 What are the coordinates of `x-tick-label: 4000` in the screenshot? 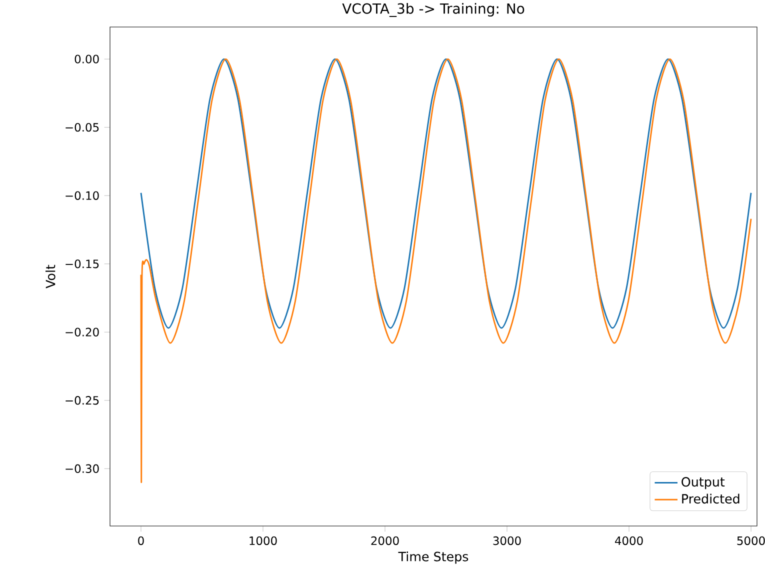 It's located at (628, 541).